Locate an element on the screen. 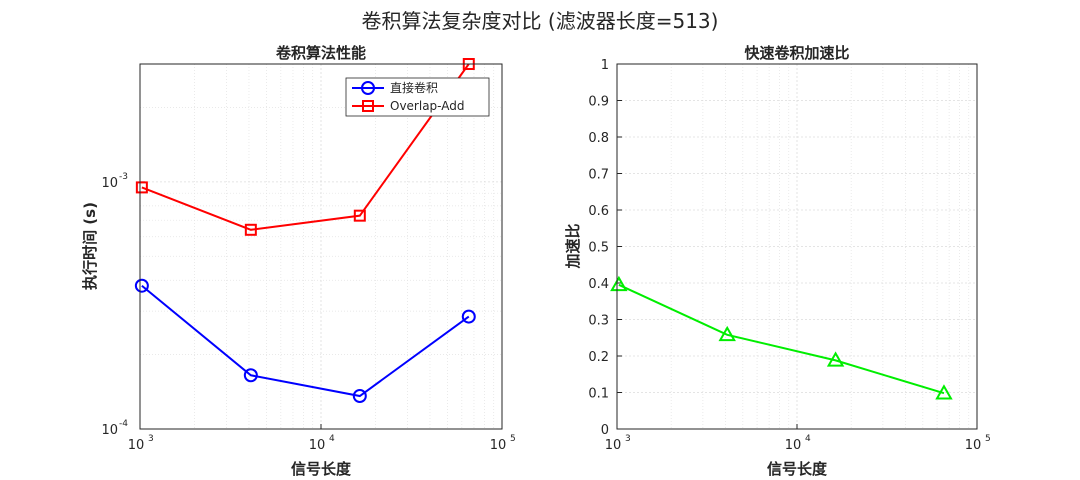 The height and width of the screenshot is (480, 1080). legend-box is located at coordinates (417, 97).